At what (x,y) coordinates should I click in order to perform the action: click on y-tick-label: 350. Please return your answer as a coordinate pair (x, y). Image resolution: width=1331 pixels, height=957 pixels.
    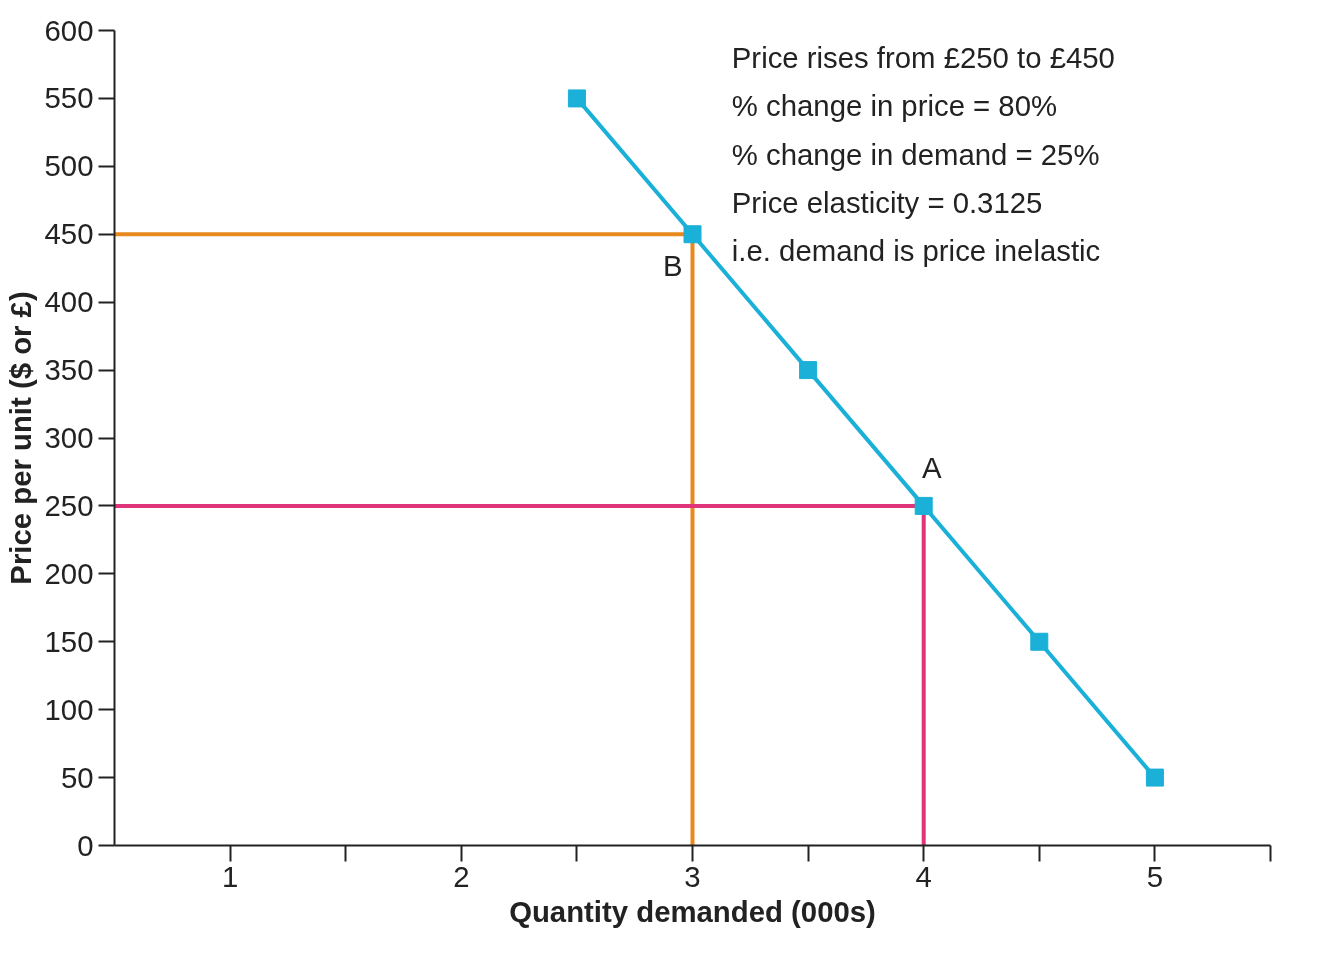
    Looking at the image, I should click on (69, 370).